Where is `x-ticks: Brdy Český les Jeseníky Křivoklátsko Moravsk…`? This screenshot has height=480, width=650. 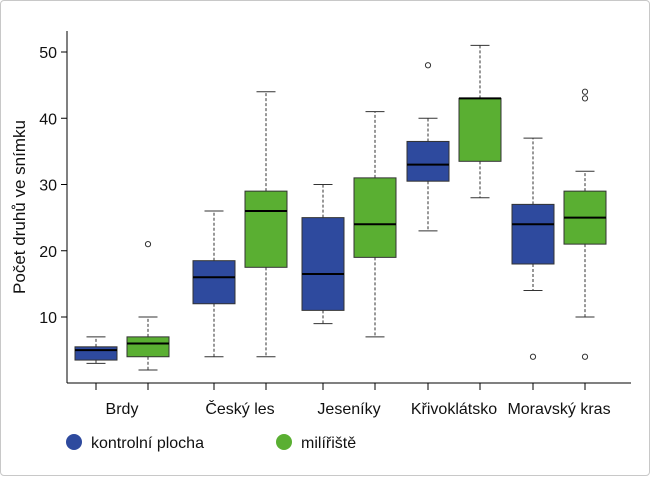 x-ticks: Brdy Český les Jeseníky Křivoklátsko Moravsk… is located at coordinates (353, 400).